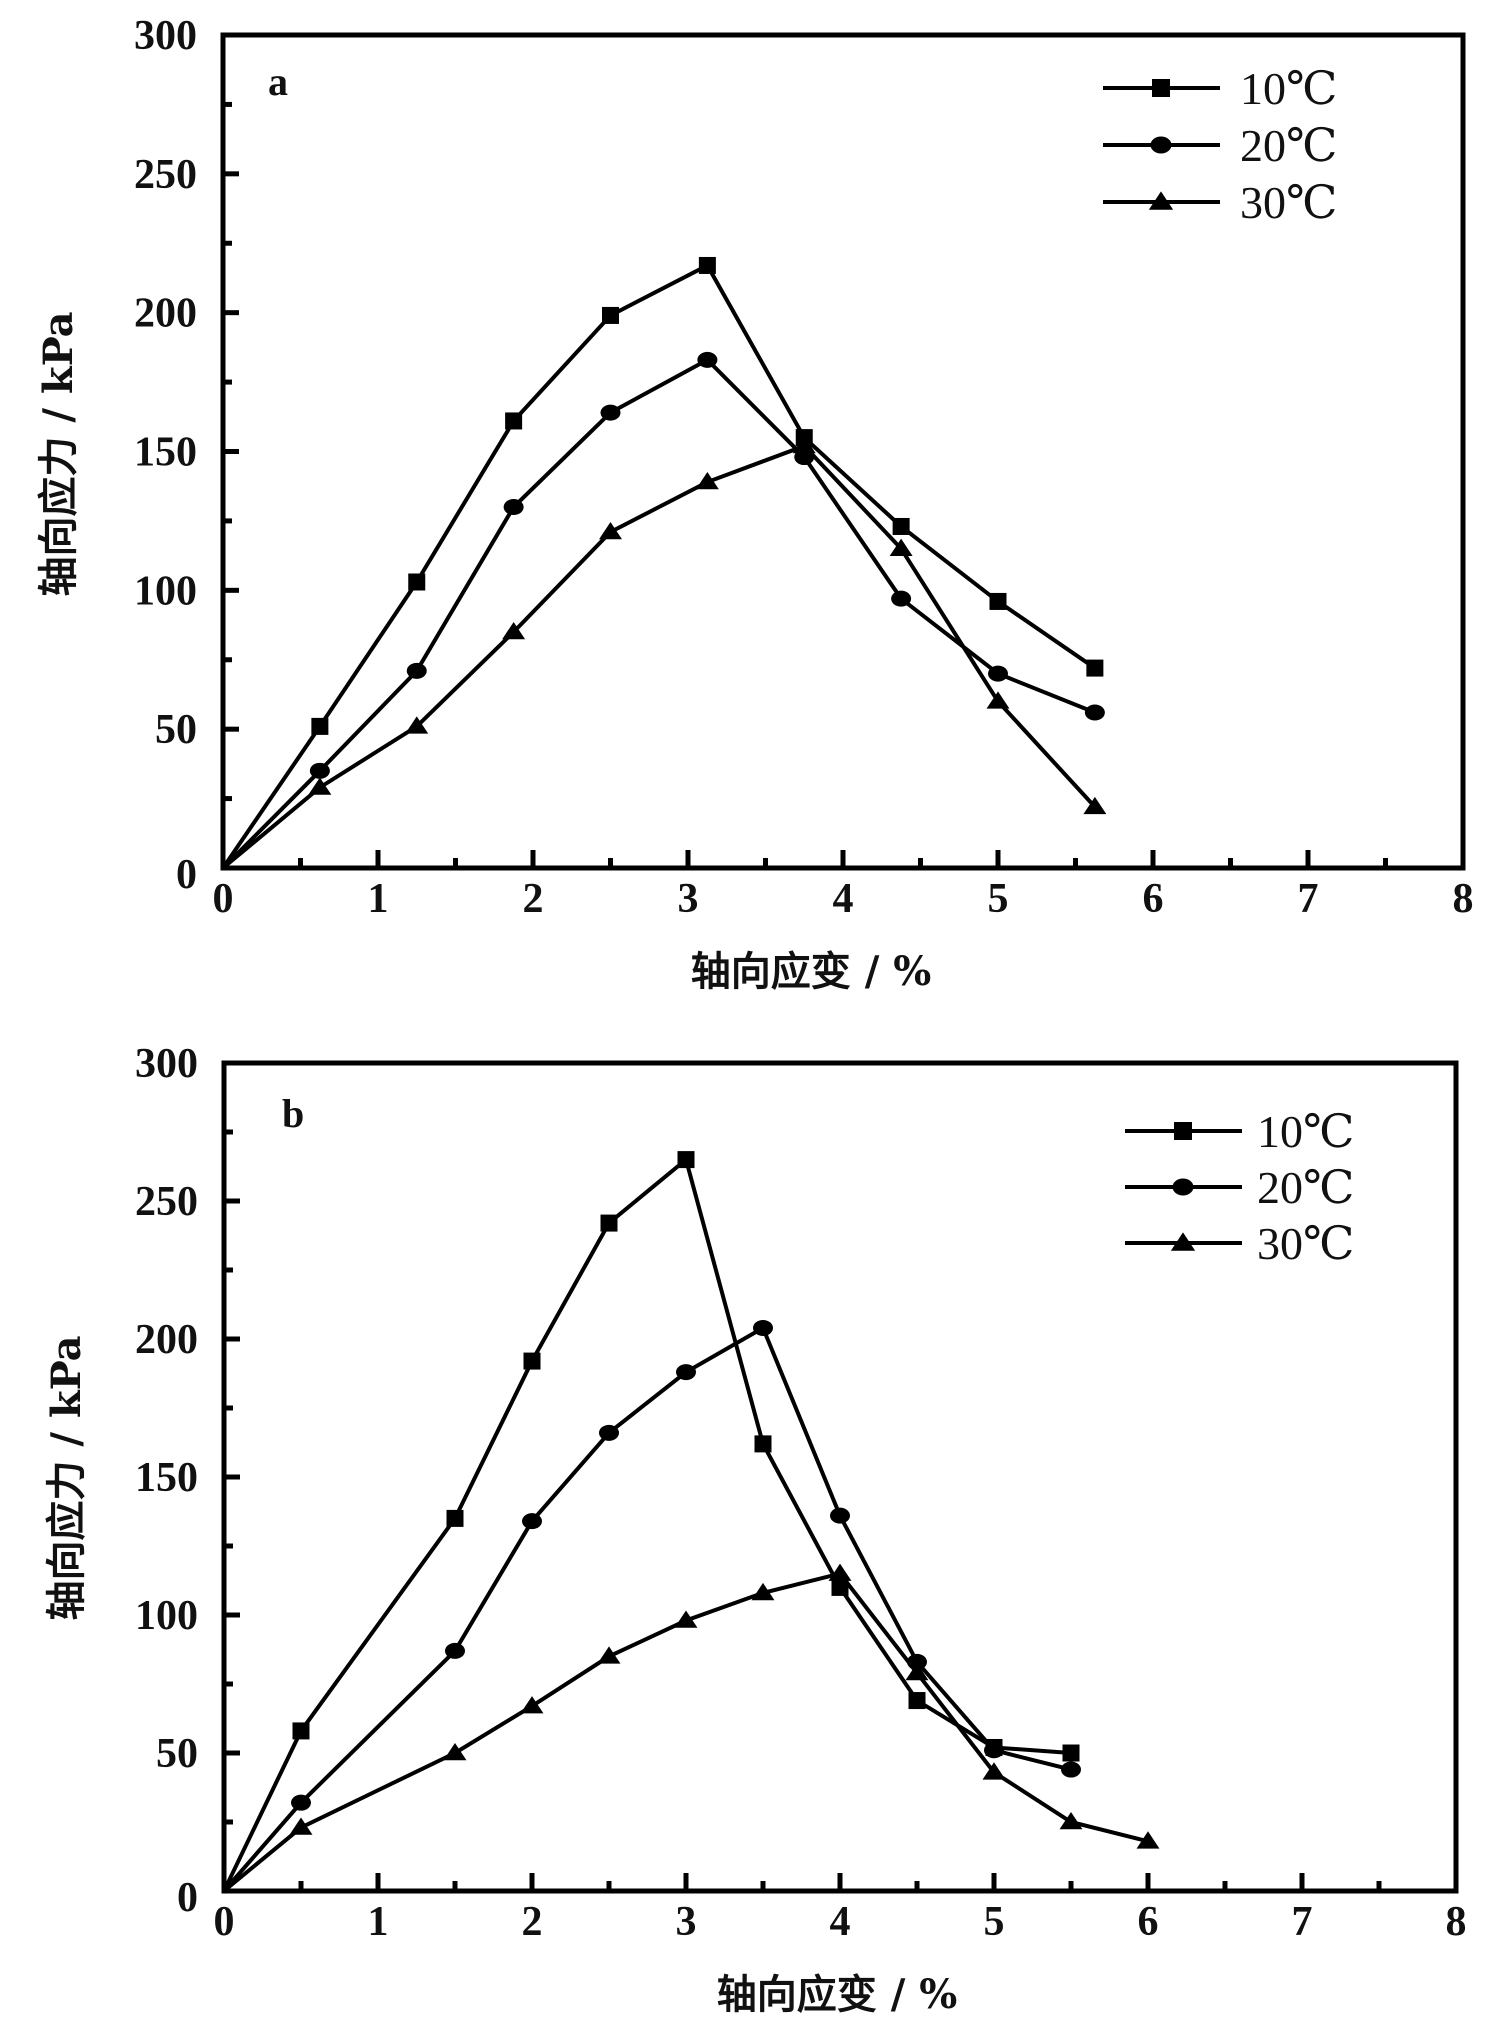 This screenshot has width=1501, height=2034. I want to click on y-tick-label: 300, so click(165, 36).